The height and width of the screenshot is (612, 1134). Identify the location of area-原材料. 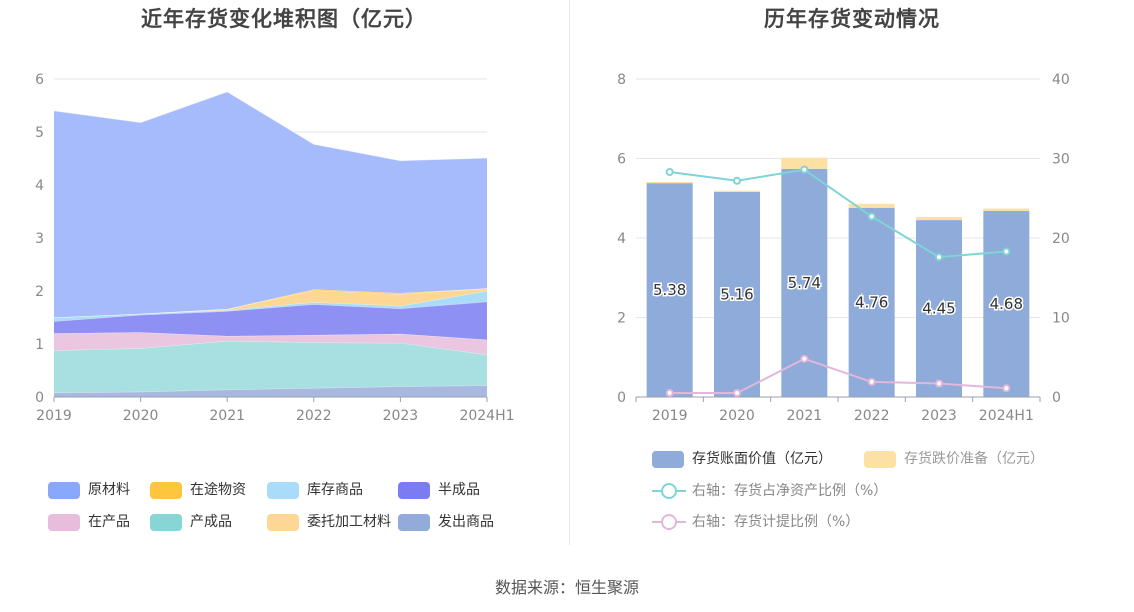
(270, 204).